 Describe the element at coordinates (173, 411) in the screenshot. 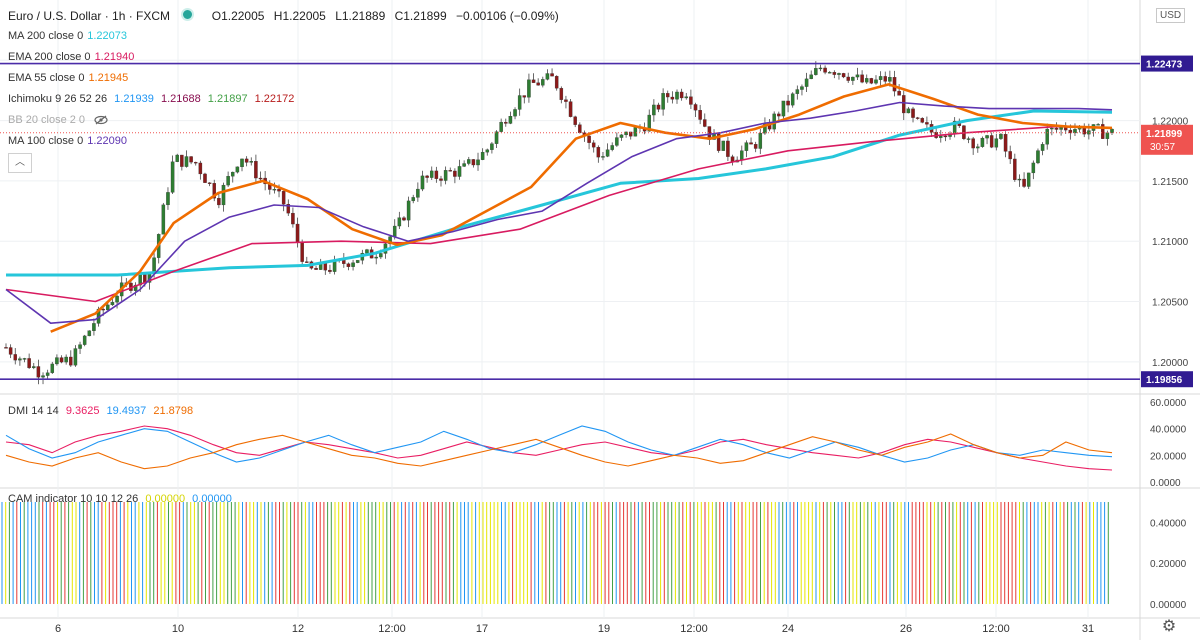

I see `legend-dmi-value-3: 21.8798` at that location.